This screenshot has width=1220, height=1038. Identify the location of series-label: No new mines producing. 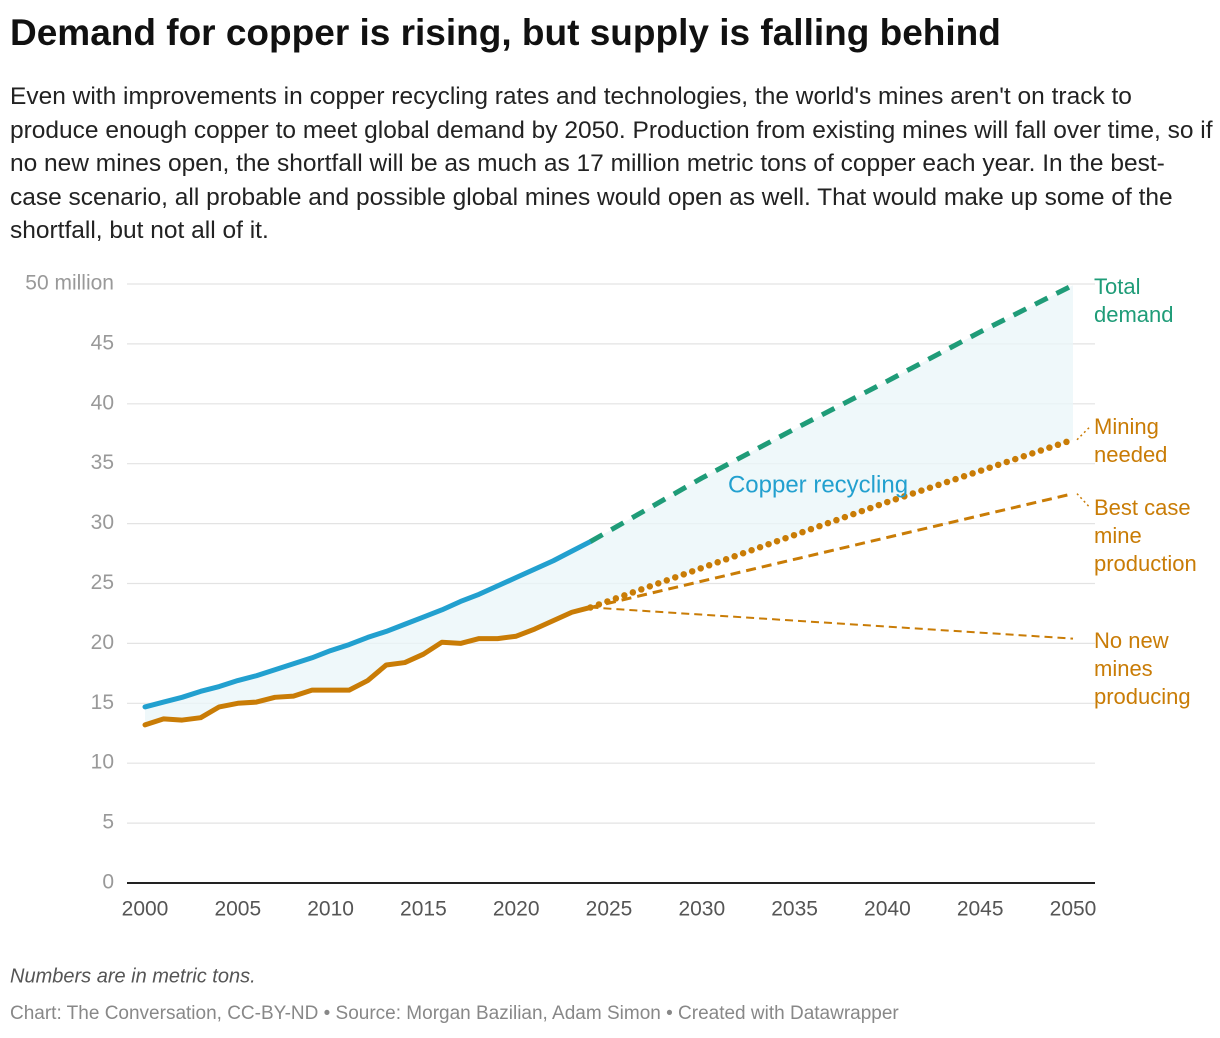
(1142, 668).